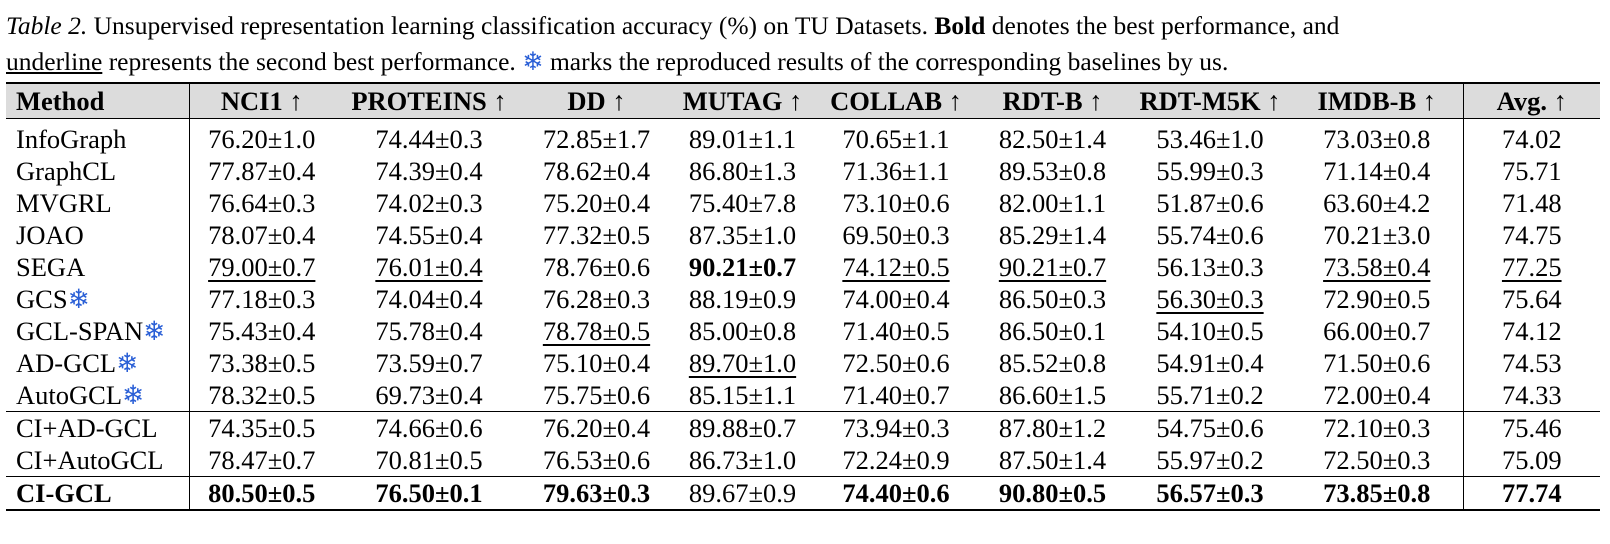  I want to click on value-cell: 71.50±0.6, so click(1377, 363).